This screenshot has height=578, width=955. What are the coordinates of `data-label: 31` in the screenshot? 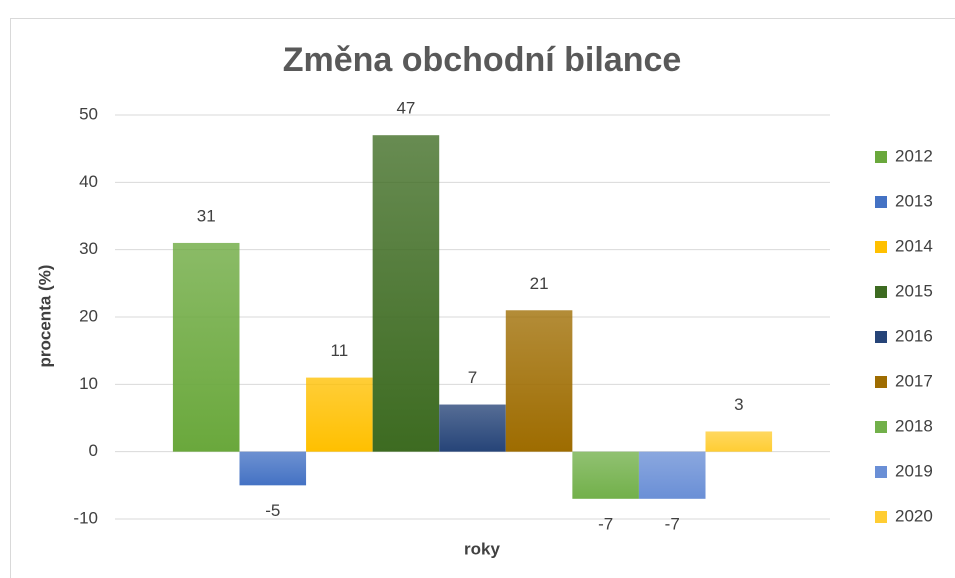 It's located at (206, 215).